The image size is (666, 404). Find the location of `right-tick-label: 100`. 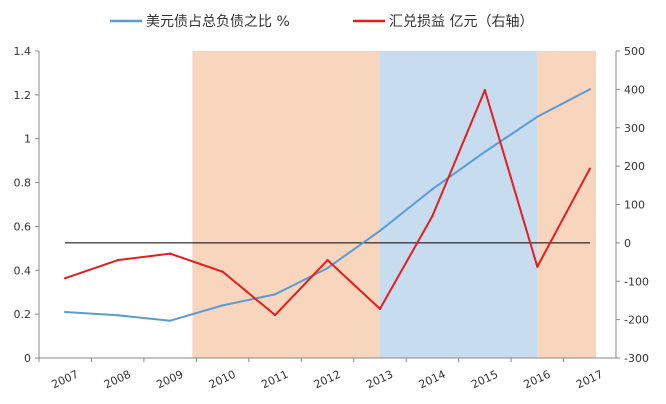

right-tick-label: 100 is located at coordinates (634, 205).